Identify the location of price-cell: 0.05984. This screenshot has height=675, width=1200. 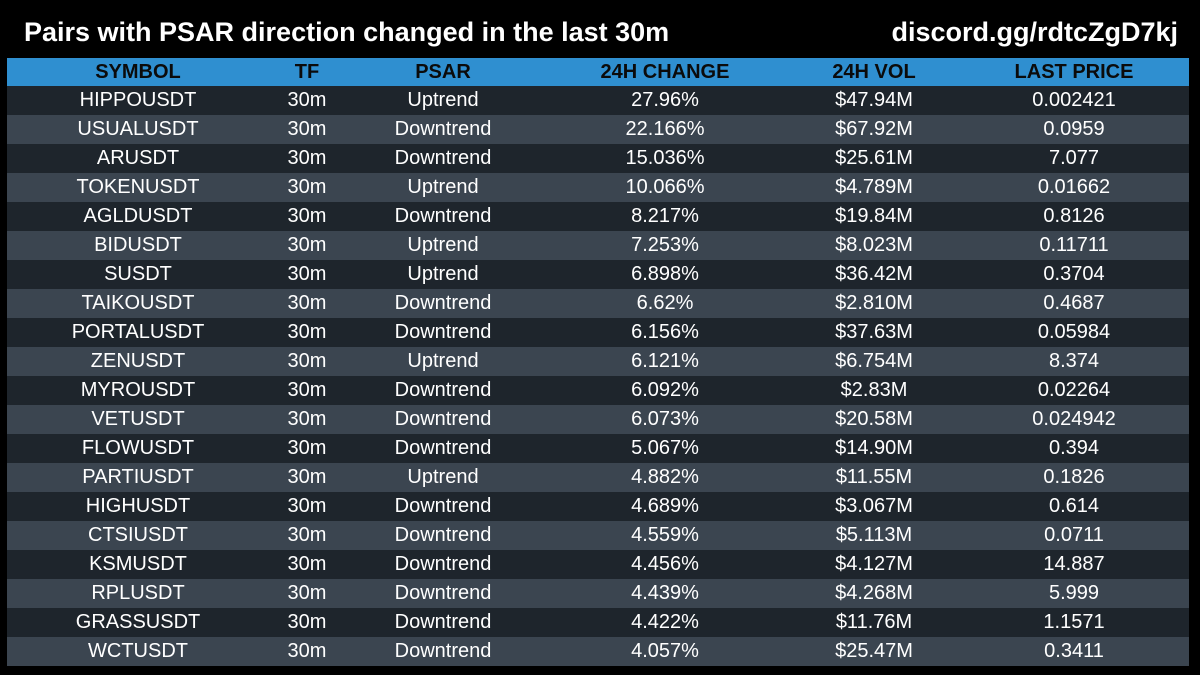
(1074, 332).